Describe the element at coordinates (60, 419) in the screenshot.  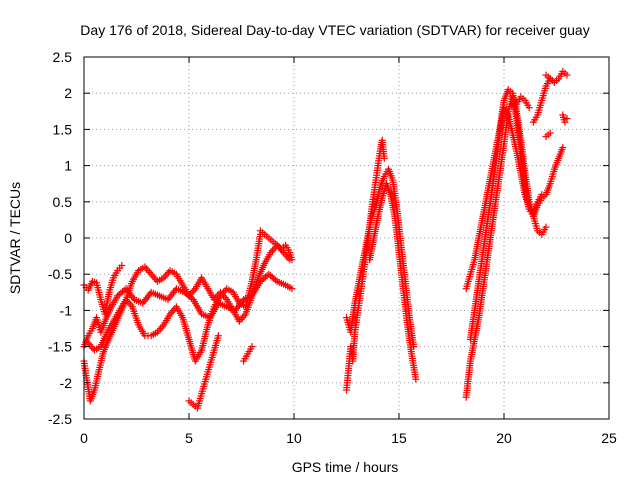
I see `y-tick-label: -2.5` at that location.